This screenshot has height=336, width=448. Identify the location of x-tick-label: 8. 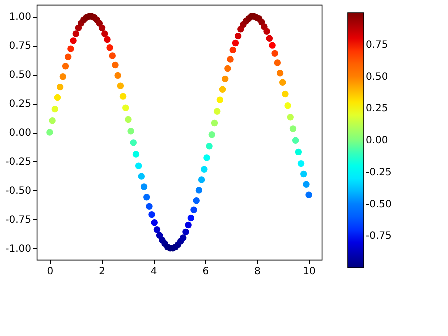
(257, 272).